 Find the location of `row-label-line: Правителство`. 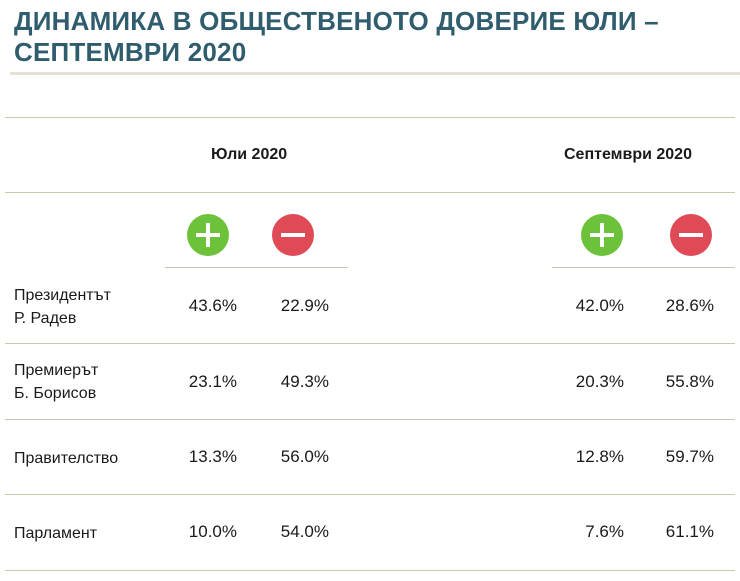

row-label-line: Правителство is located at coordinates (66, 458).